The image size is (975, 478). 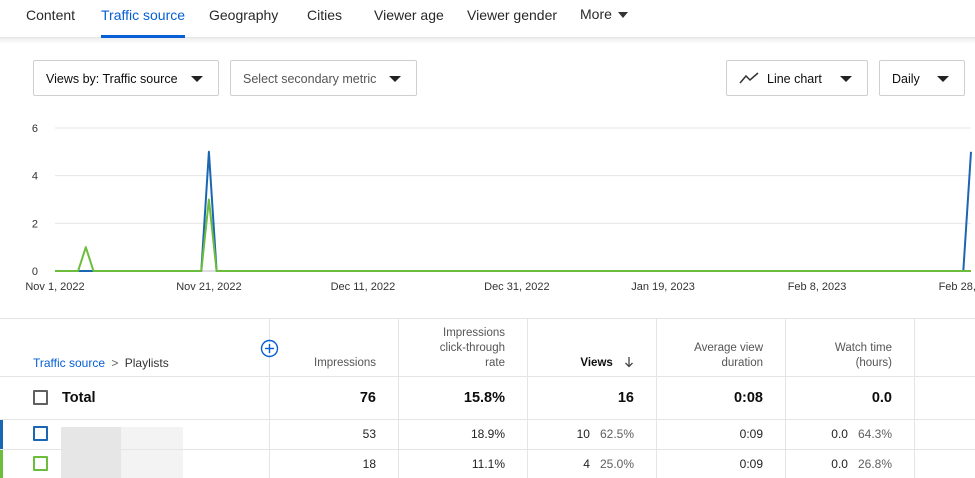 What do you see at coordinates (146, 363) in the screenshot?
I see `breadcrumb-current: Playlists` at bounding box center [146, 363].